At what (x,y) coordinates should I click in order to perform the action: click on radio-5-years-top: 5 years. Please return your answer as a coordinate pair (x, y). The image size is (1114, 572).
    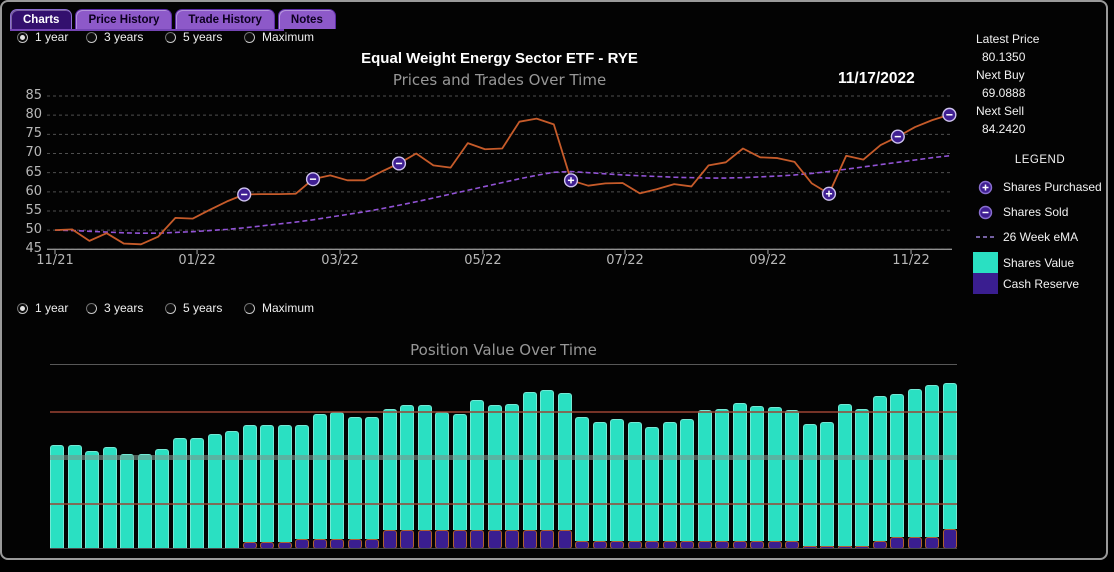
    Looking at the image, I should click on (193, 37).